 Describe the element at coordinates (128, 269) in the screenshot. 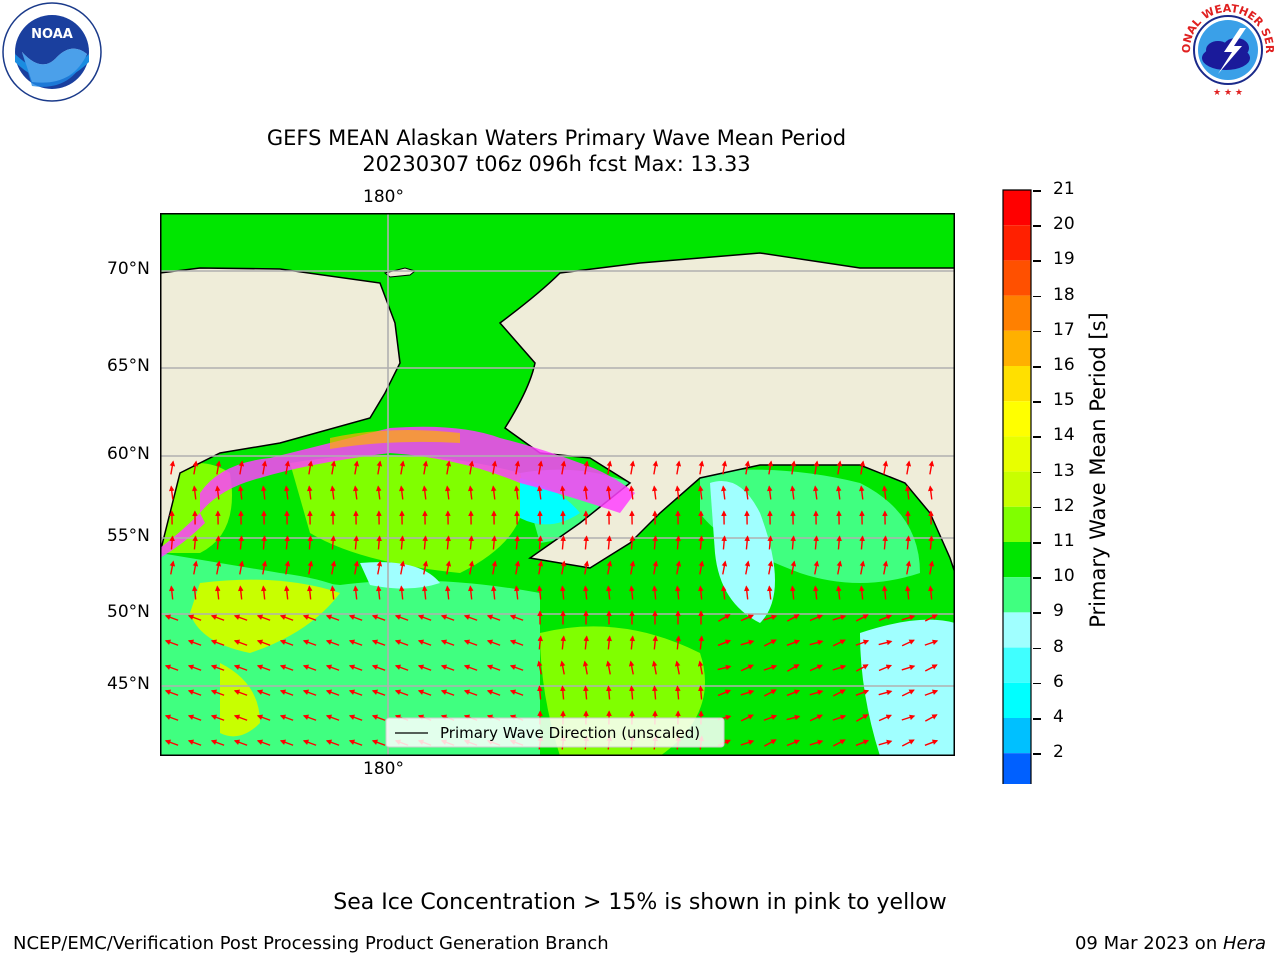

I see `lat-label: 70°N` at that location.